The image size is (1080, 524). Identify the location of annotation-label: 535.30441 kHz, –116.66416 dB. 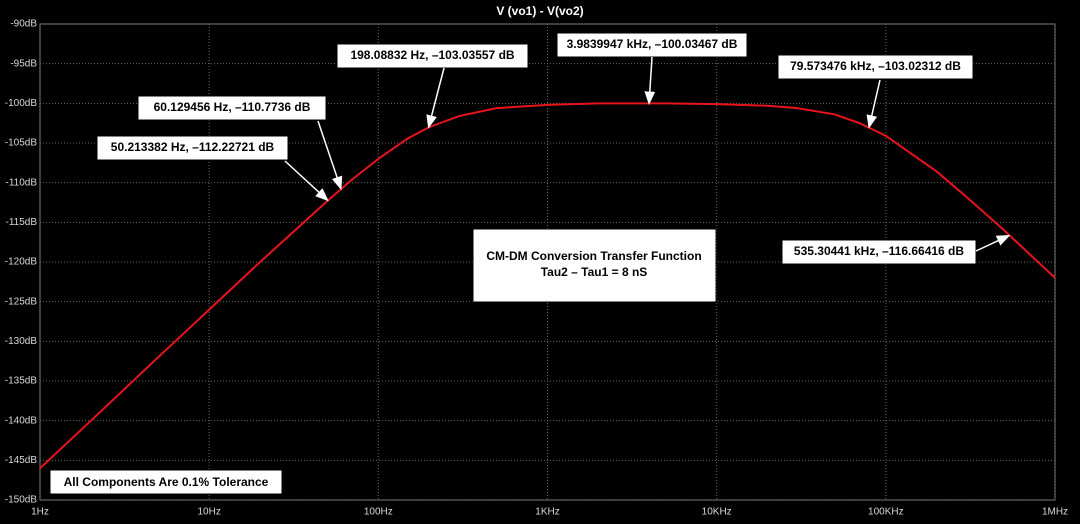
(879, 251).